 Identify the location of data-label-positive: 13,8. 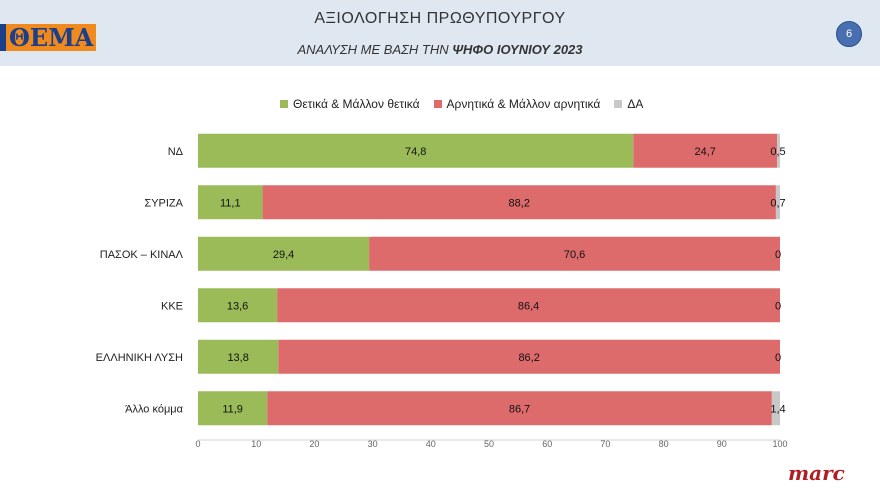
(237, 358).